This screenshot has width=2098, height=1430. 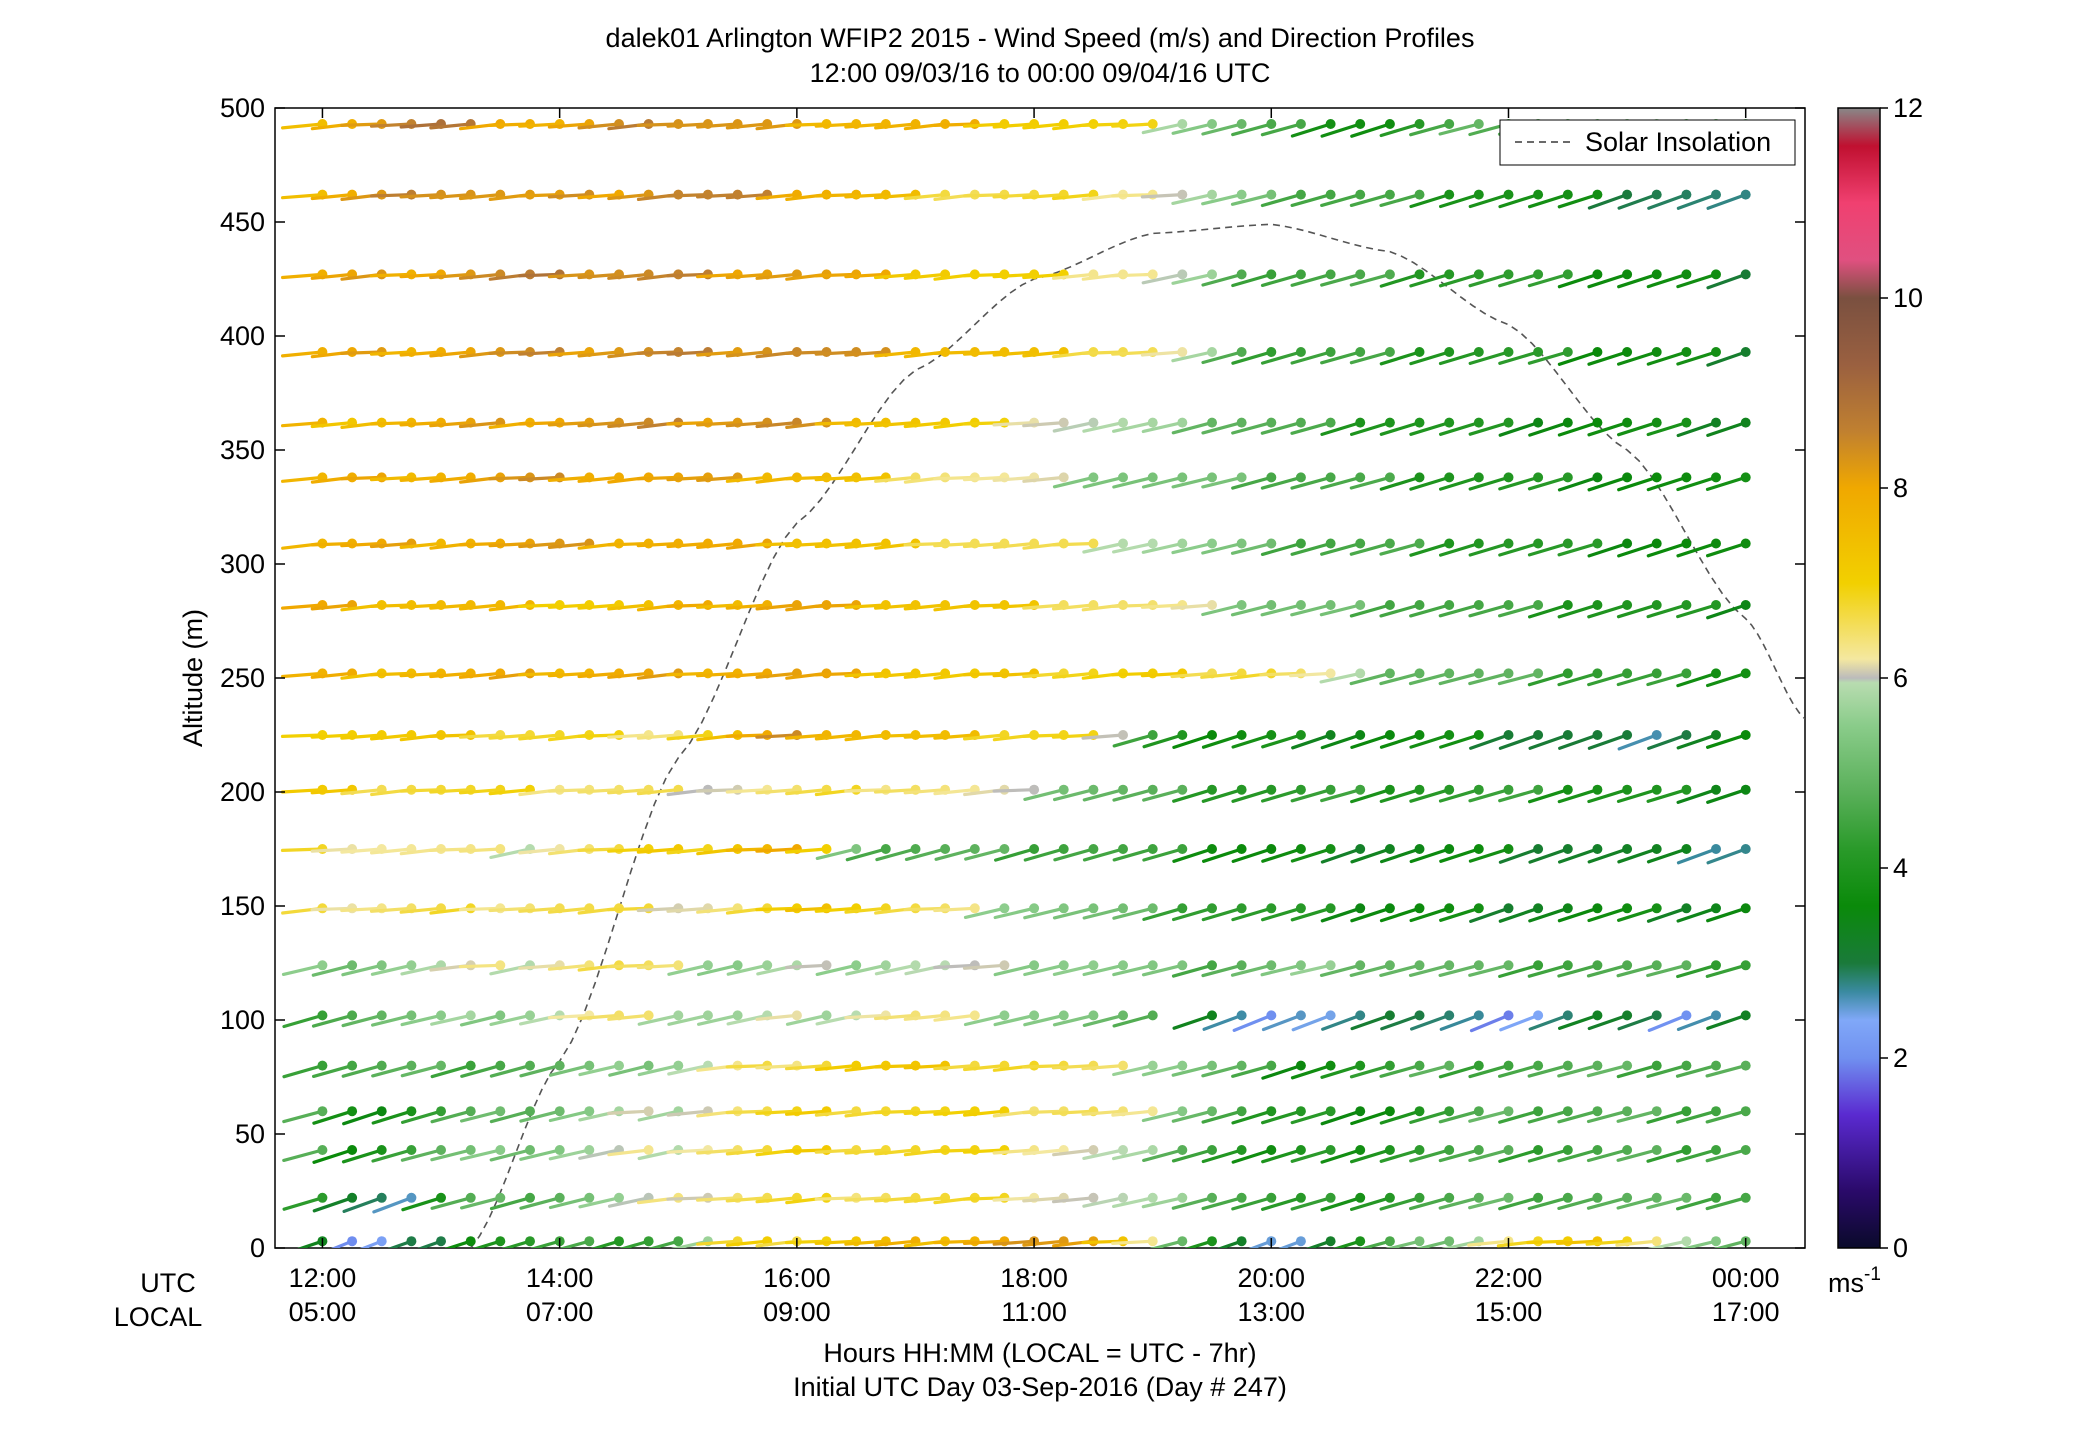 What do you see at coordinates (242, 906) in the screenshot?
I see `y-tick-label: 150` at bounding box center [242, 906].